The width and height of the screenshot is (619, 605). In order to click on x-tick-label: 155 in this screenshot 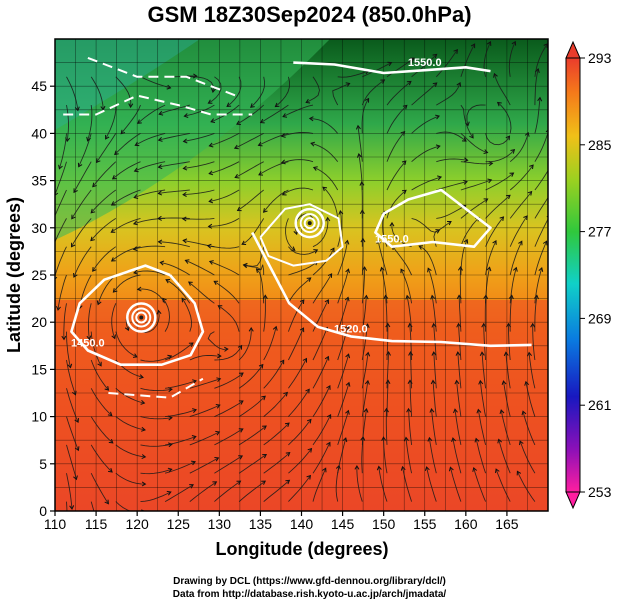, I will do `click(425, 524)`.